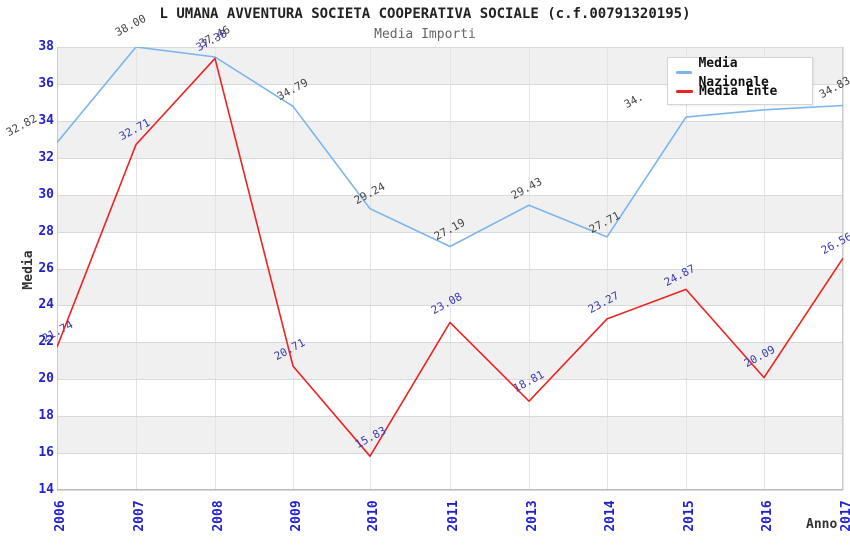  Describe the element at coordinates (46, 157) in the screenshot. I see `y-tick-label: 32` at that location.